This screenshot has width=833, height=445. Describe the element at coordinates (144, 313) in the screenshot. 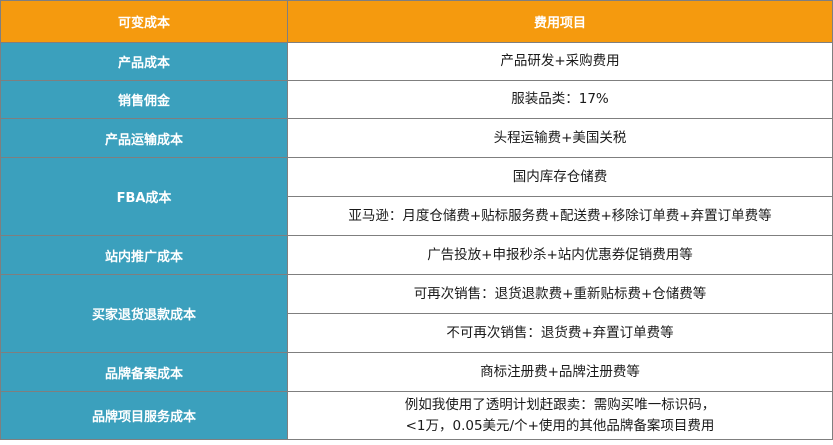

I see `category-cell: 买家退货退款成本` at that location.